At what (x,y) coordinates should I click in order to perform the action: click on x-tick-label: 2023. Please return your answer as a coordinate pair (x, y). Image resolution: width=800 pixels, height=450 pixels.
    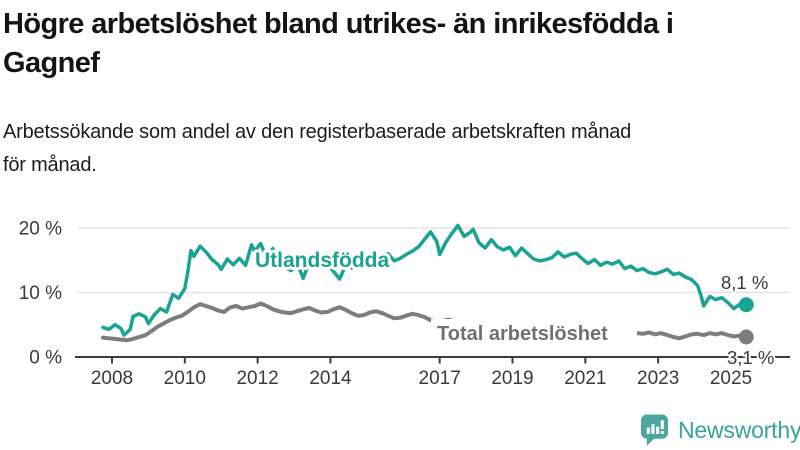
    Looking at the image, I should click on (658, 378).